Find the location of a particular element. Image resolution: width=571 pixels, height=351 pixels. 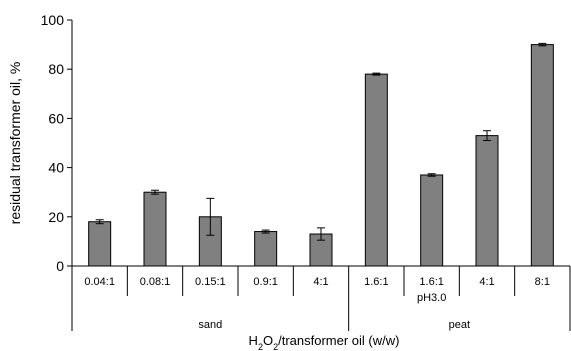

x-tick-label-0: 0.04:1 is located at coordinates (99, 282).